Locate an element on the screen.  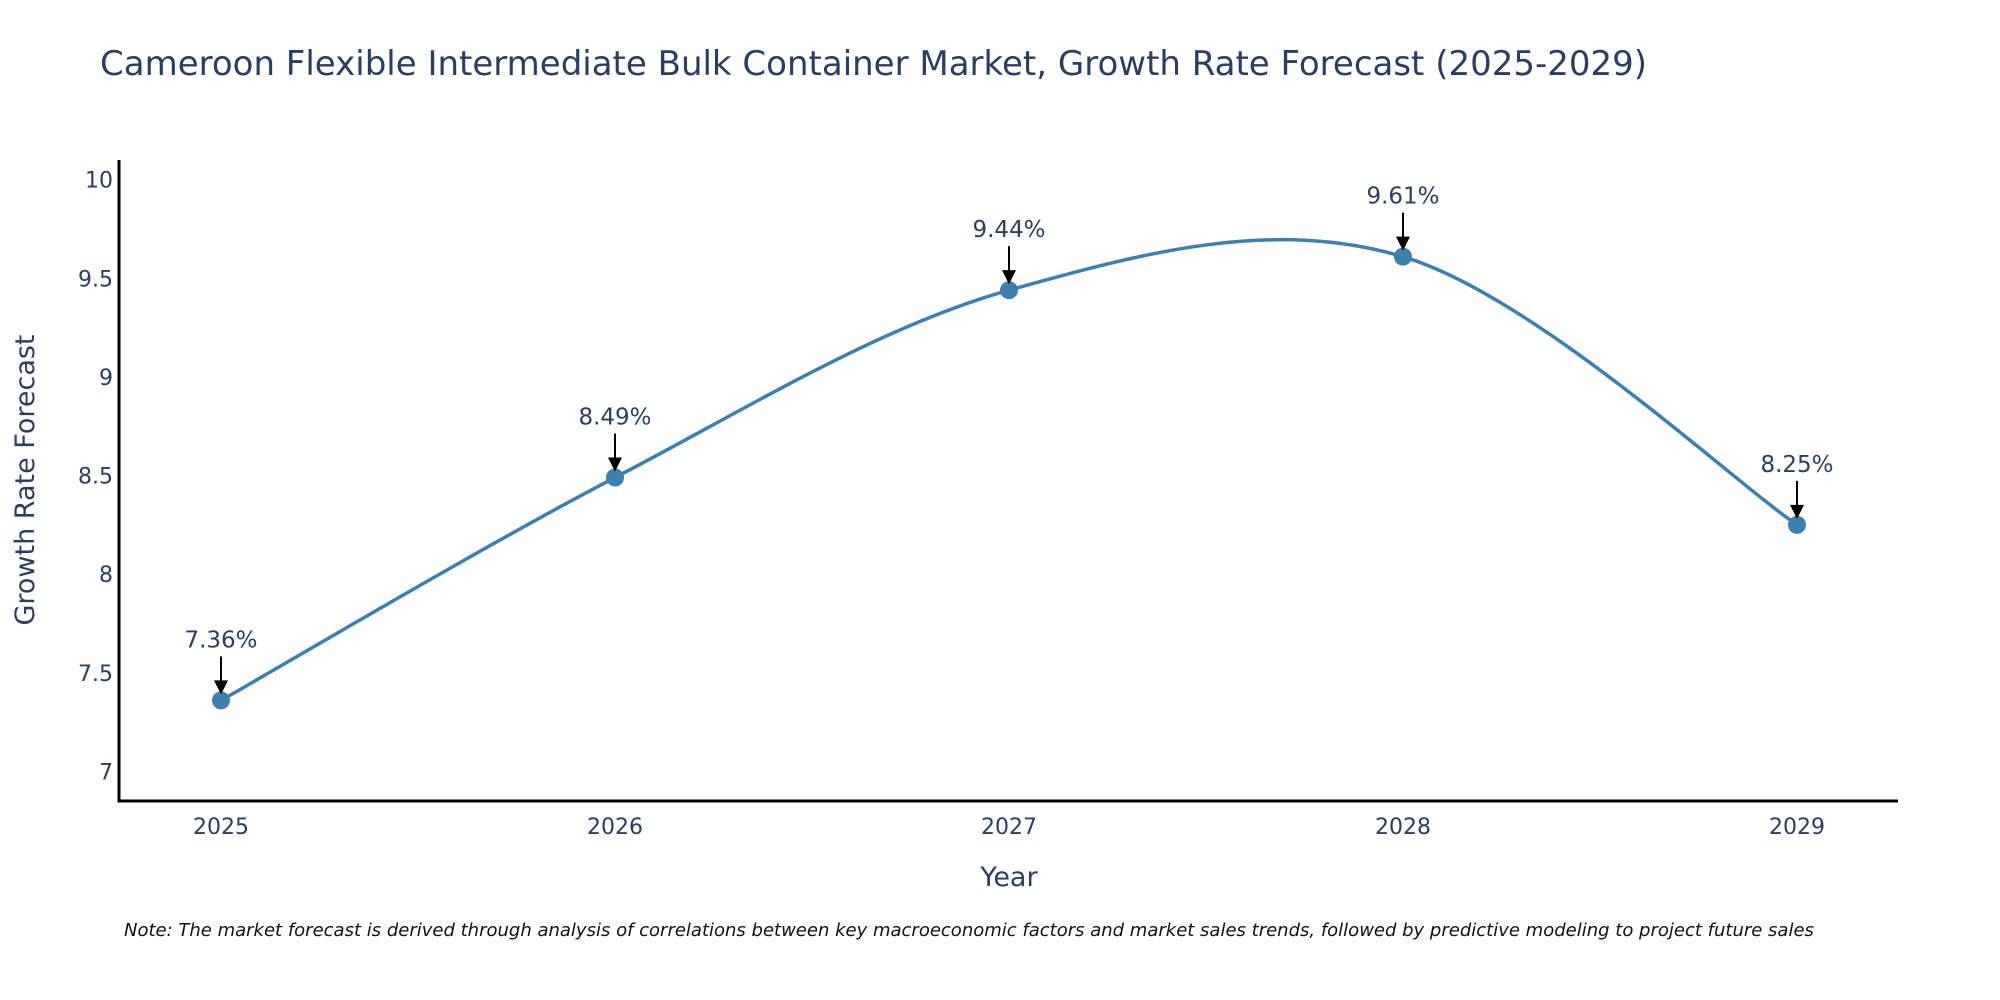
y-axis-ticks: 7 7.5 8 8.5 9 9.5 10 is located at coordinates (95, 477).